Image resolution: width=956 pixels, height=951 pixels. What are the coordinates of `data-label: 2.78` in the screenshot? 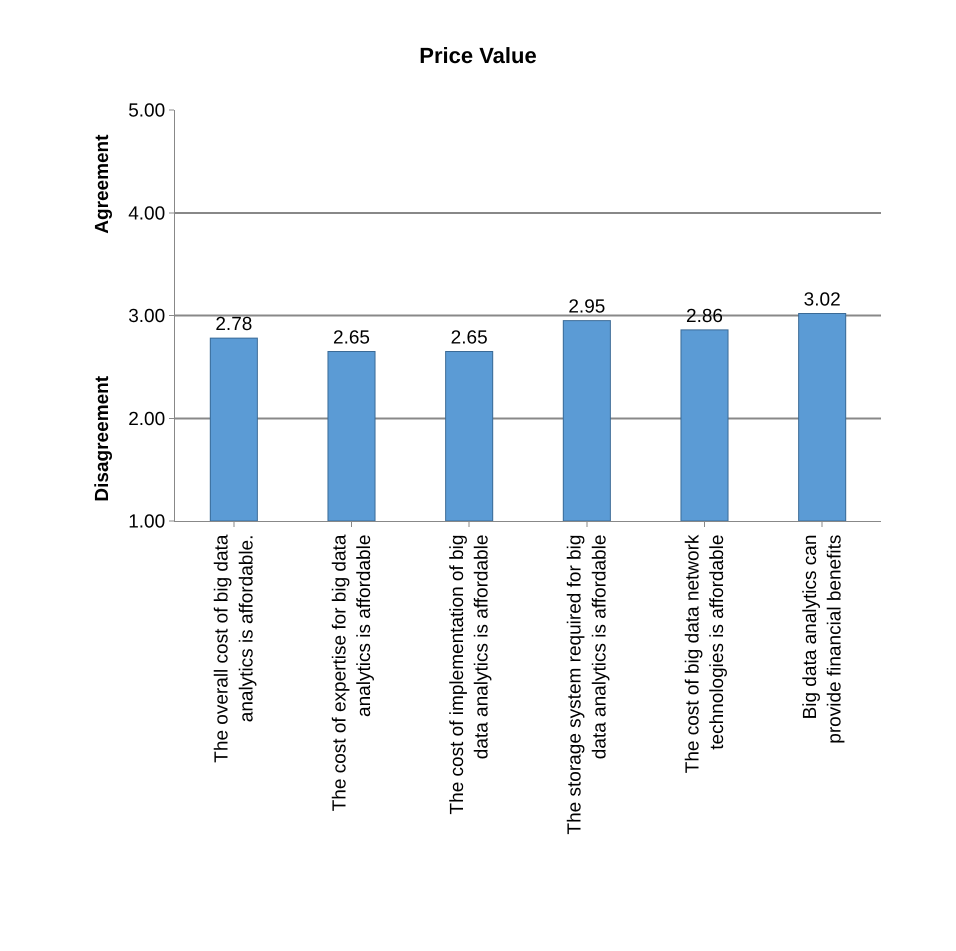 It's located at (233, 325).